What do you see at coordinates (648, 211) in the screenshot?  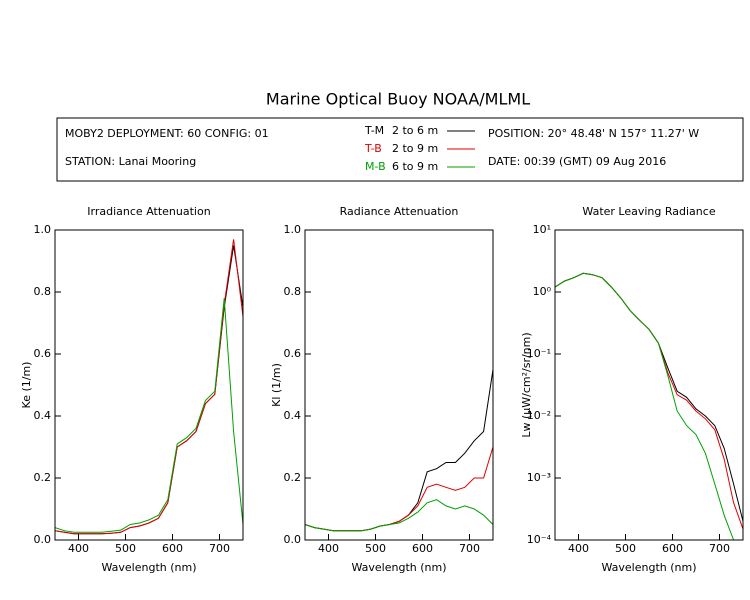 I see `chart-title: Water Leaving Radiance` at bounding box center [648, 211].